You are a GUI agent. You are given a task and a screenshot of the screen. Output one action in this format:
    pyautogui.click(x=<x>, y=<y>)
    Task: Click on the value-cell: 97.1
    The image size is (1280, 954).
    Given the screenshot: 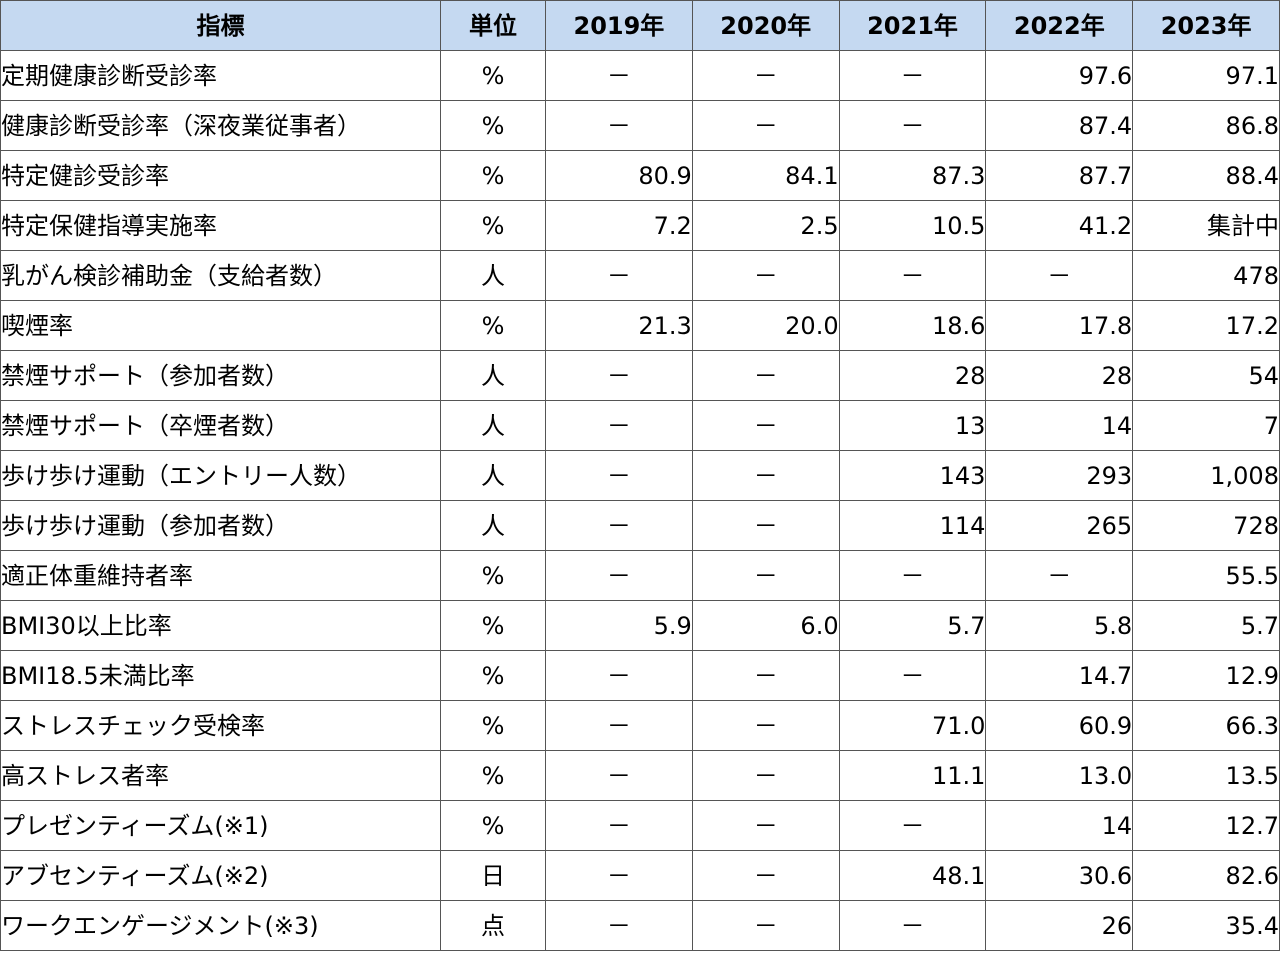 What is the action you would take?
    pyautogui.click(x=1206, y=75)
    